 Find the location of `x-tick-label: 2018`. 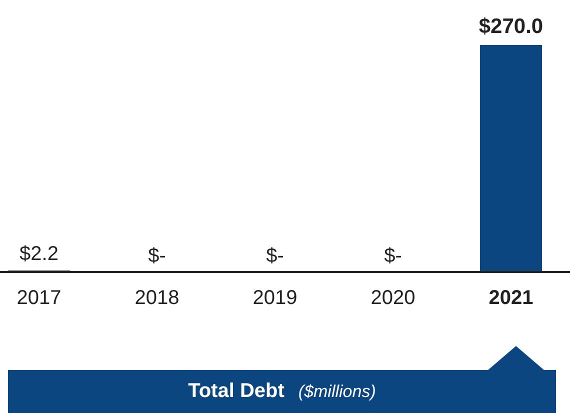

x-tick-label: 2018 is located at coordinates (157, 298).